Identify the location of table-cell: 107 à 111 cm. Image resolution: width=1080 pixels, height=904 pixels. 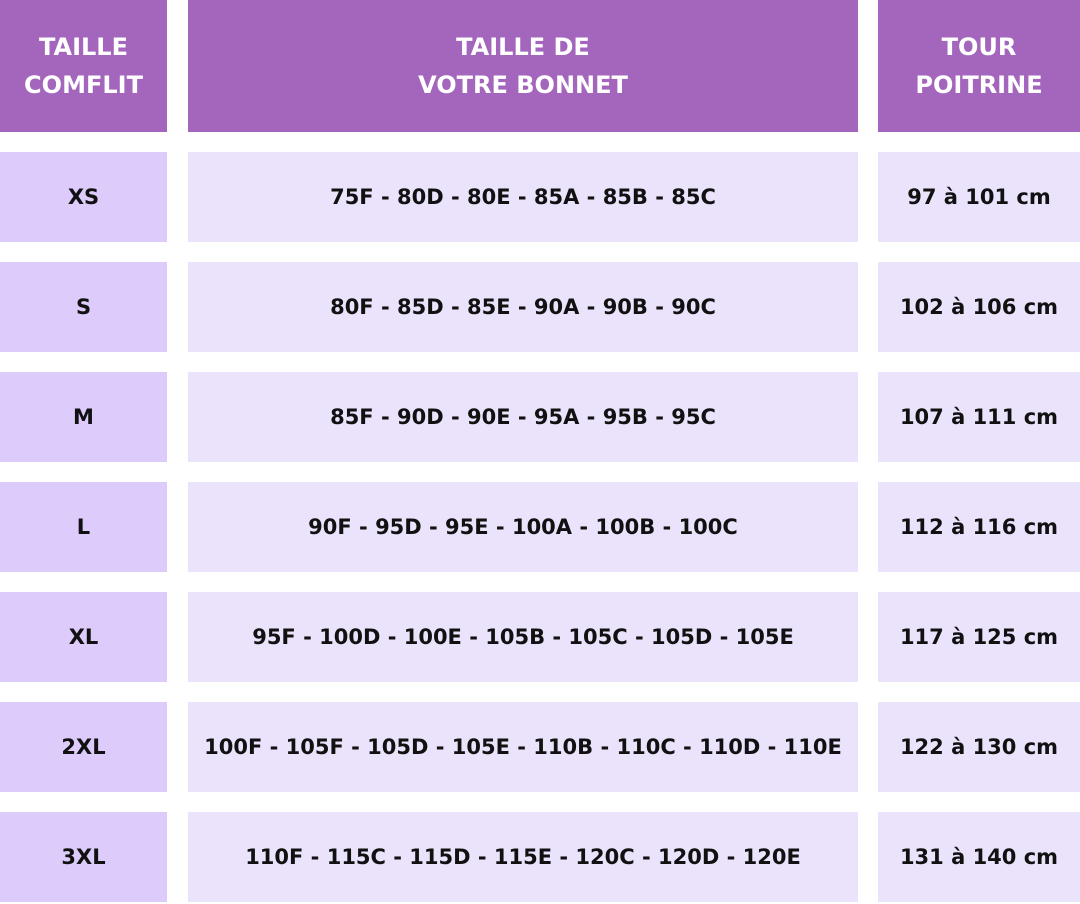
(979, 417).